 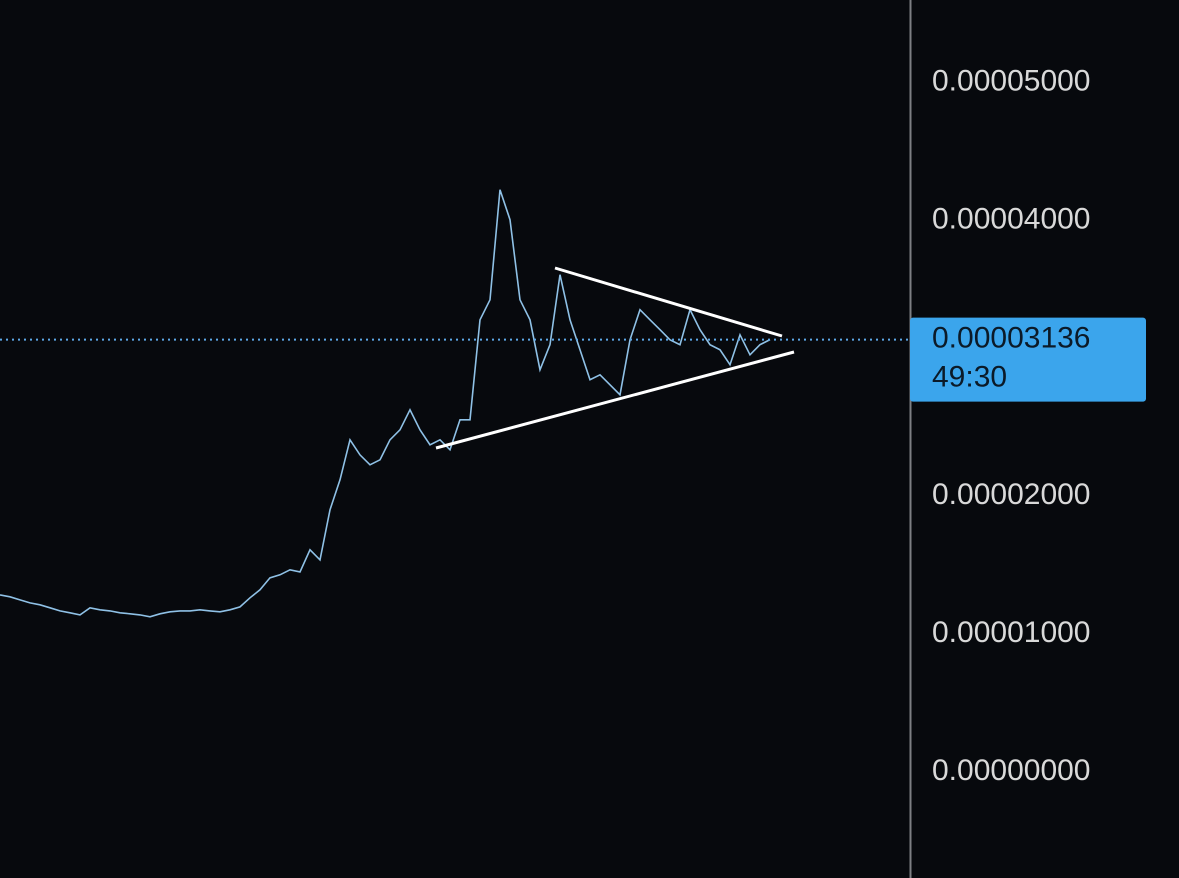 What do you see at coordinates (1011, 338) in the screenshot?
I see `price-label: 0.00003136` at bounding box center [1011, 338].